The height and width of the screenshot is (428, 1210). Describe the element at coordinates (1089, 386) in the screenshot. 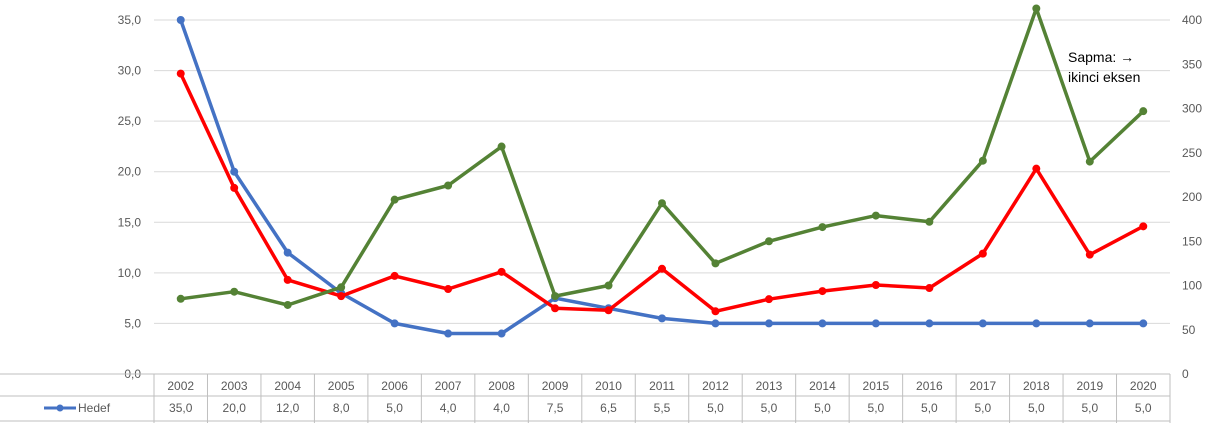

I see `x-tick-label: 2019` at that location.